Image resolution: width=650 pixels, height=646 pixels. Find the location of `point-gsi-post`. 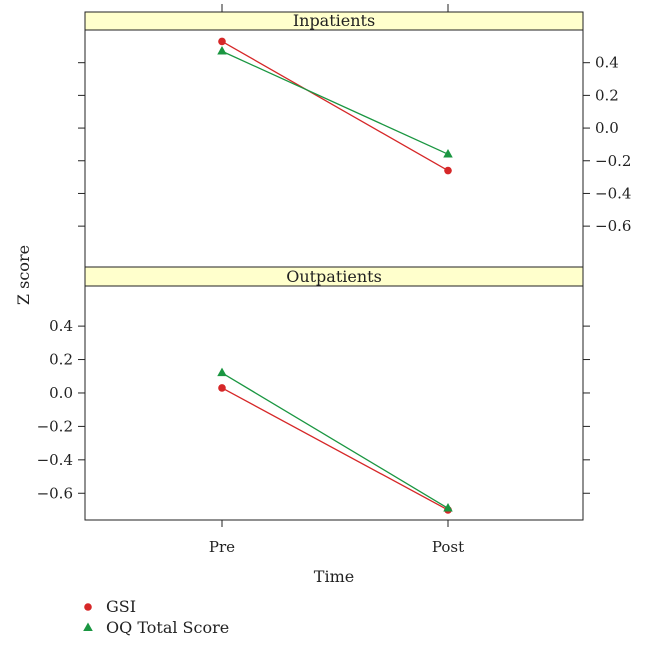

point-gsi-post is located at coordinates (448, 170).